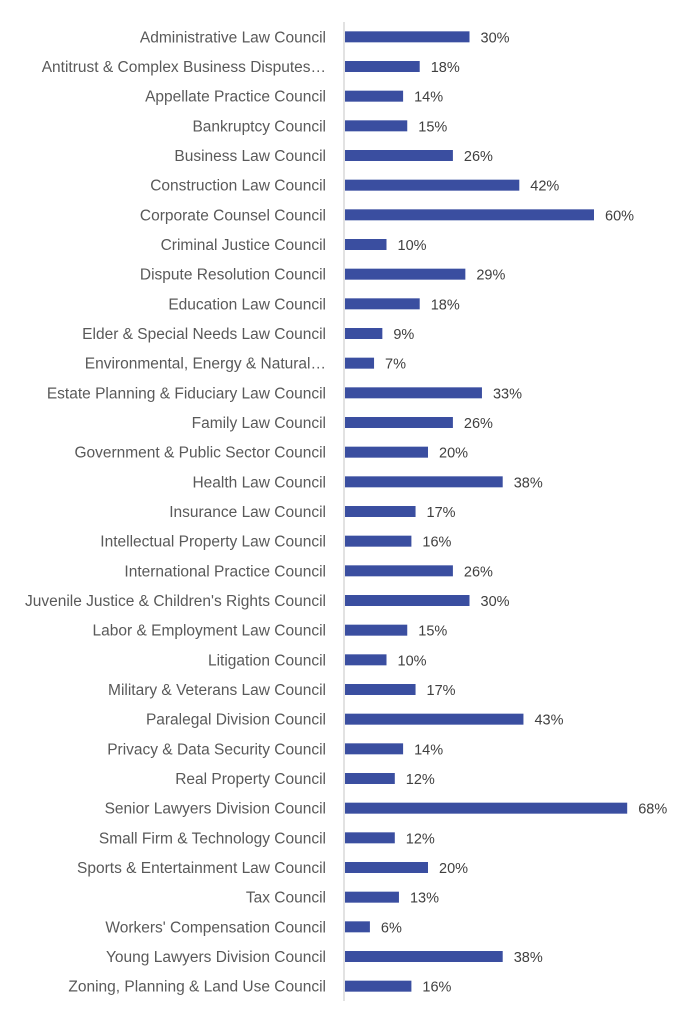 This screenshot has height=1024, width=697. Describe the element at coordinates (507, 394) in the screenshot. I see `data-label: 33%` at that location.